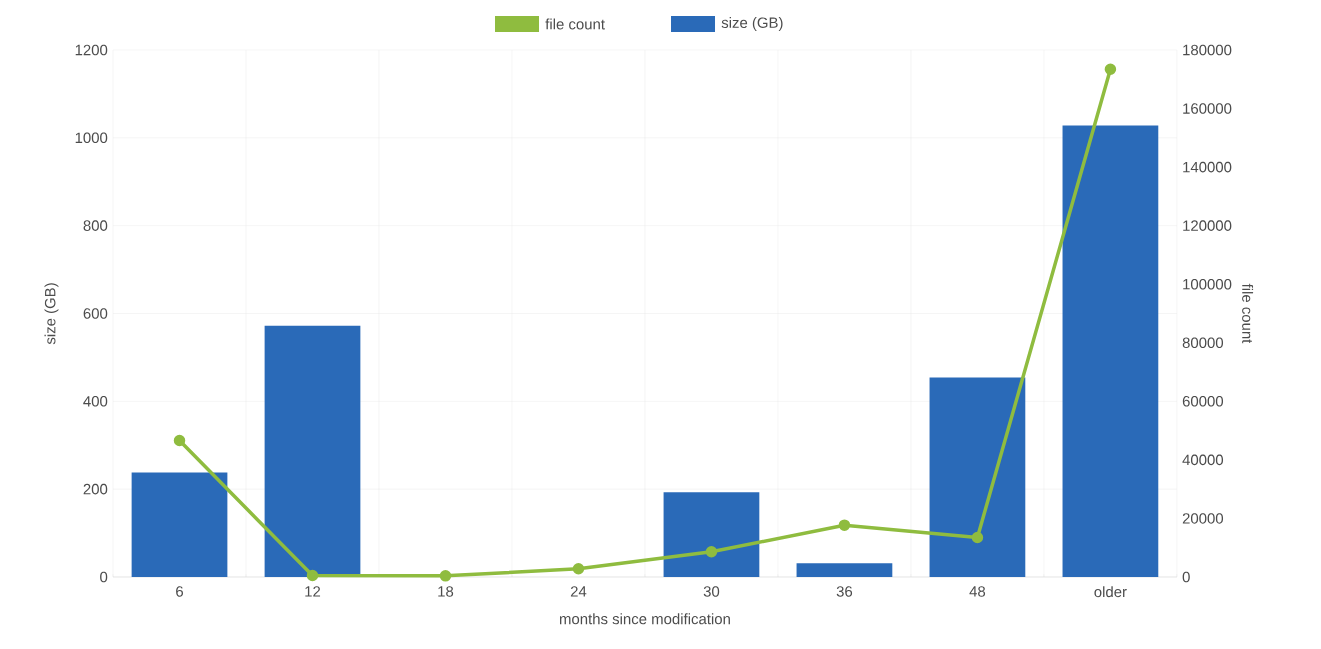 Image resolution: width=1321 pixels, height=649 pixels. What do you see at coordinates (1207, 50) in the screenshot?
I see `y2-tick-label: 180000` at bounding box center [1207, 50].